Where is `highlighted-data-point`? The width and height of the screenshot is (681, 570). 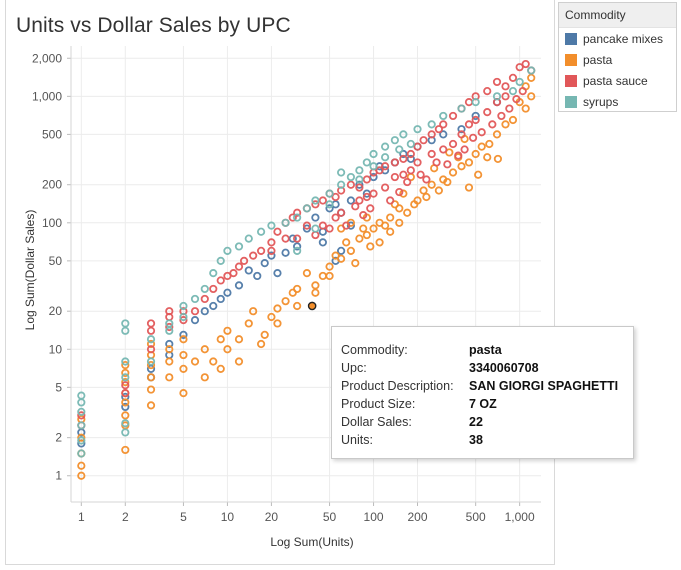 highlighted-data-point is located at coordinates (312, 306).